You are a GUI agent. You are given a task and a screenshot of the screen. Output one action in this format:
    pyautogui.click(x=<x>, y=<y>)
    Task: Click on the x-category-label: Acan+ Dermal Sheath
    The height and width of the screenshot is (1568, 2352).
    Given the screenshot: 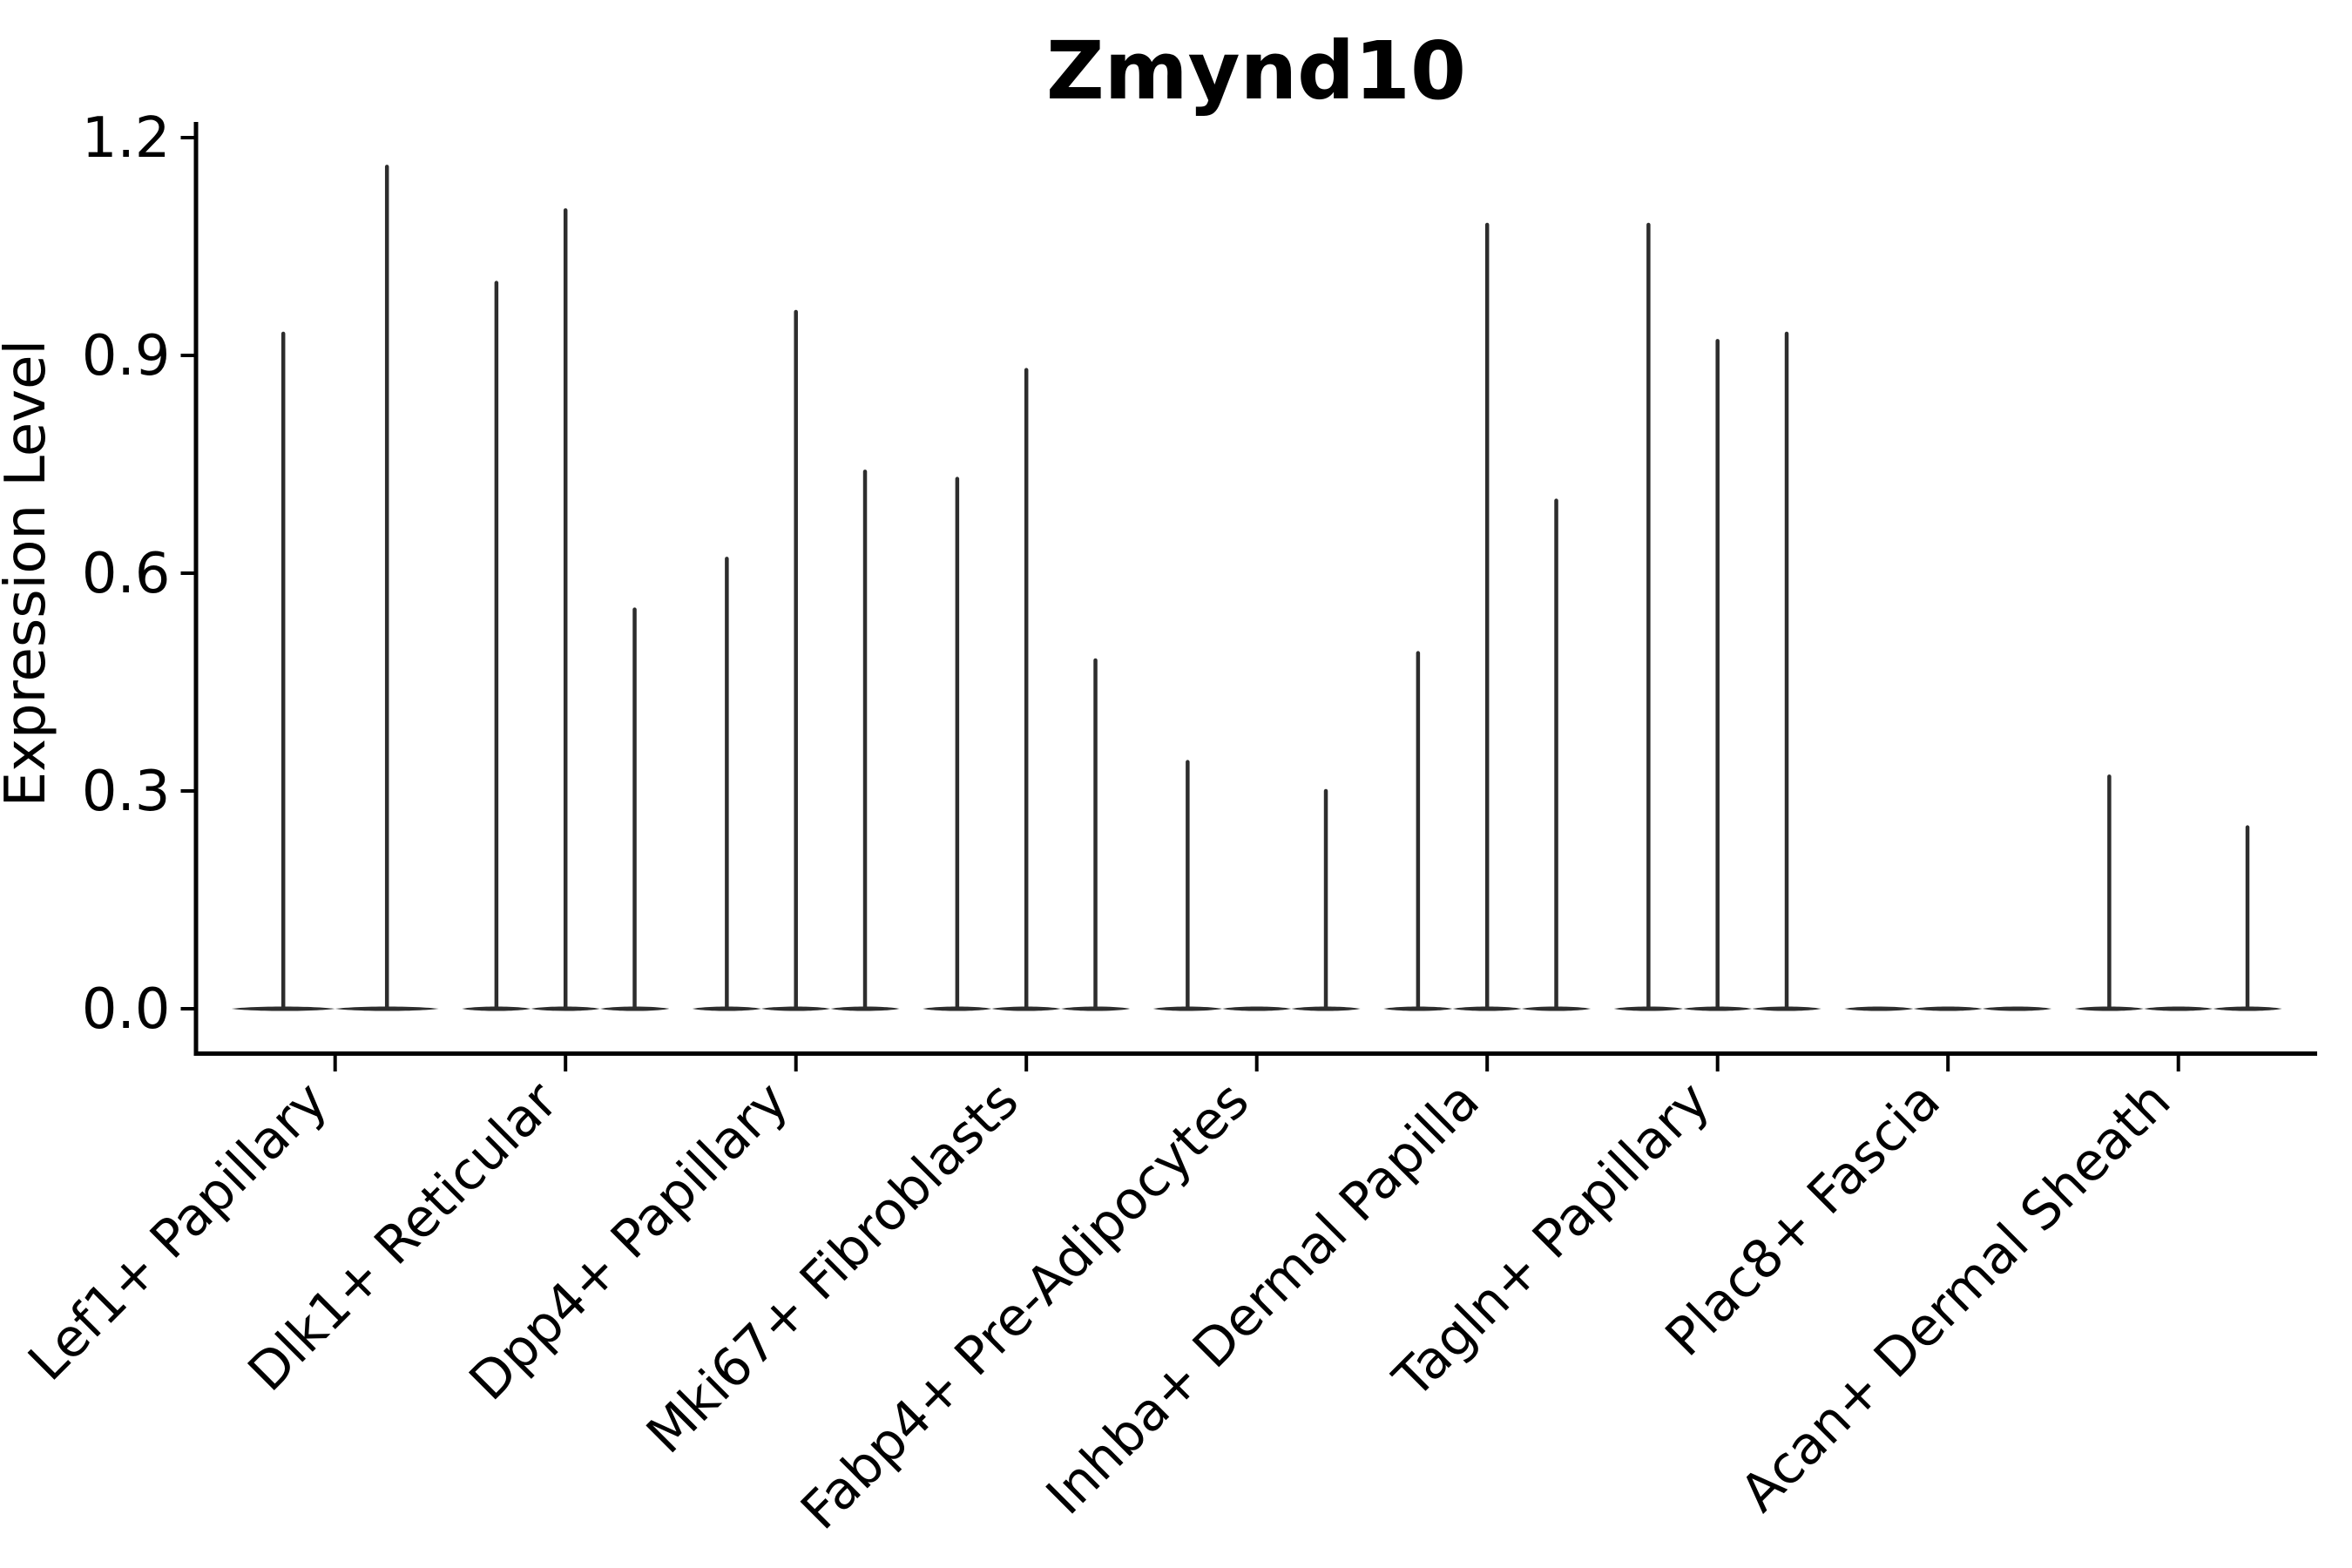 What is the action you would take?
    pyautogui.click(x=1956, y=1297)
    